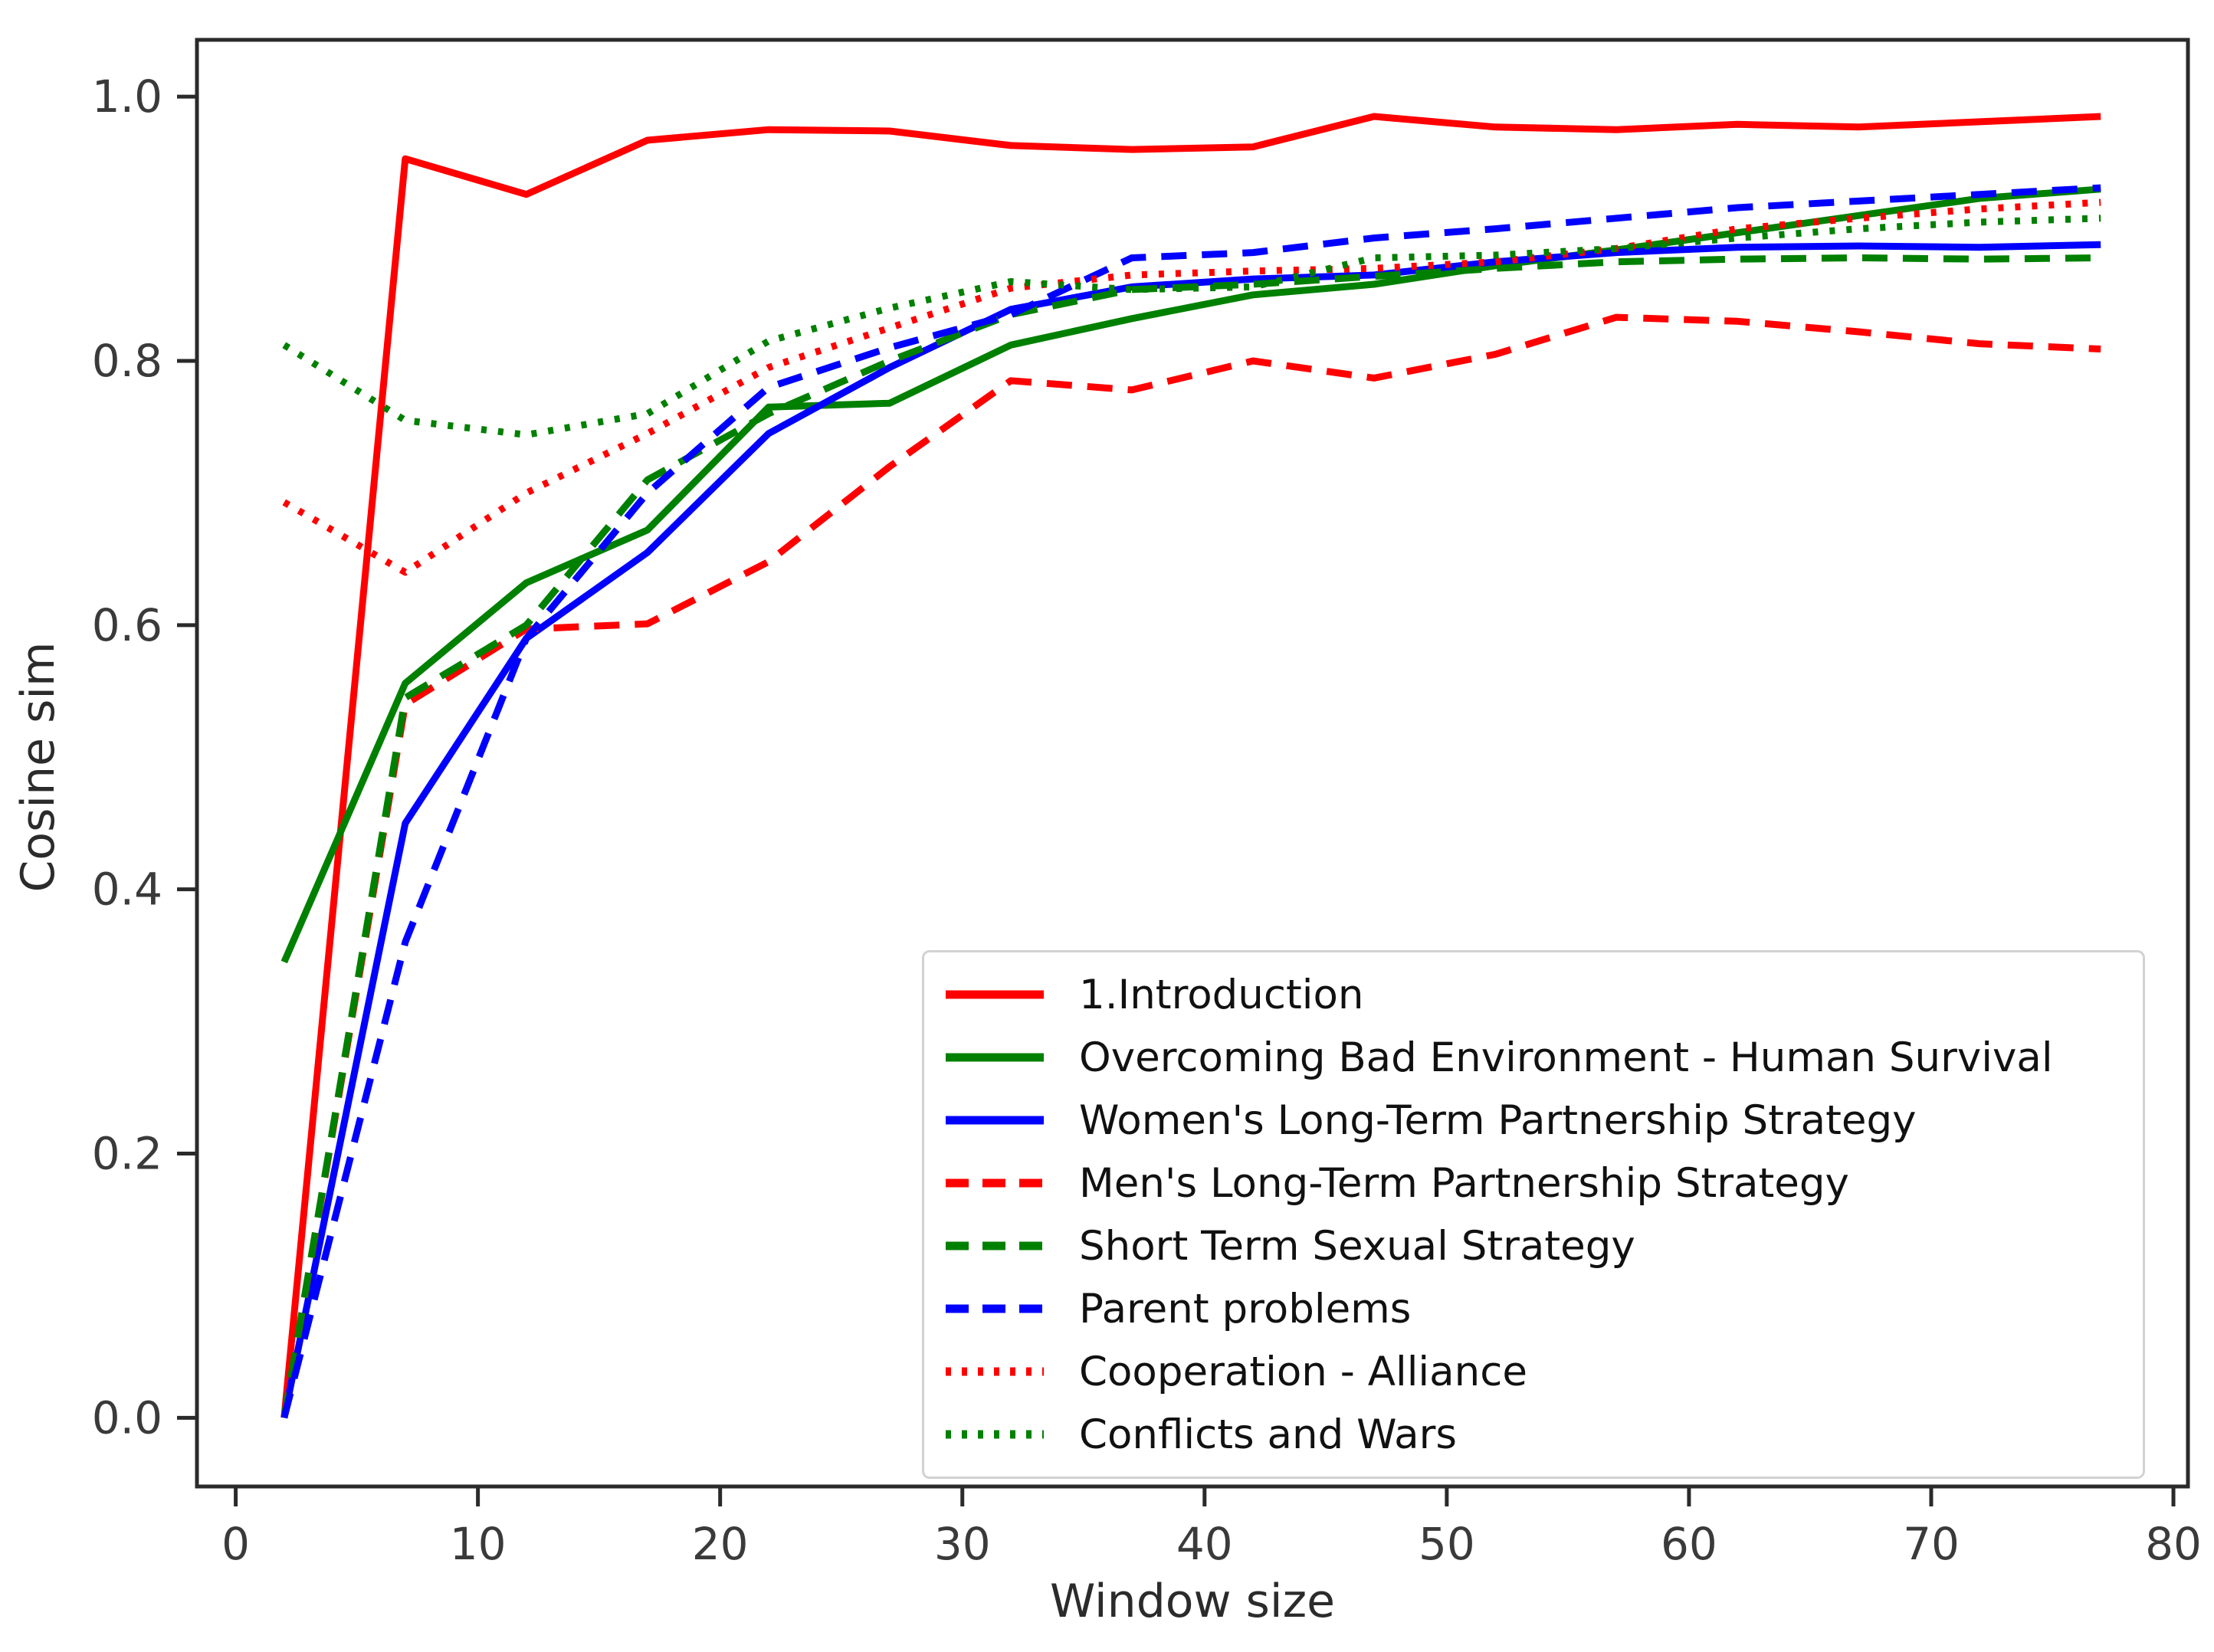 The height and width of the screenshot is (1652, 2214). I want to click on y-tick-label: 1.0, so click(127, 97).